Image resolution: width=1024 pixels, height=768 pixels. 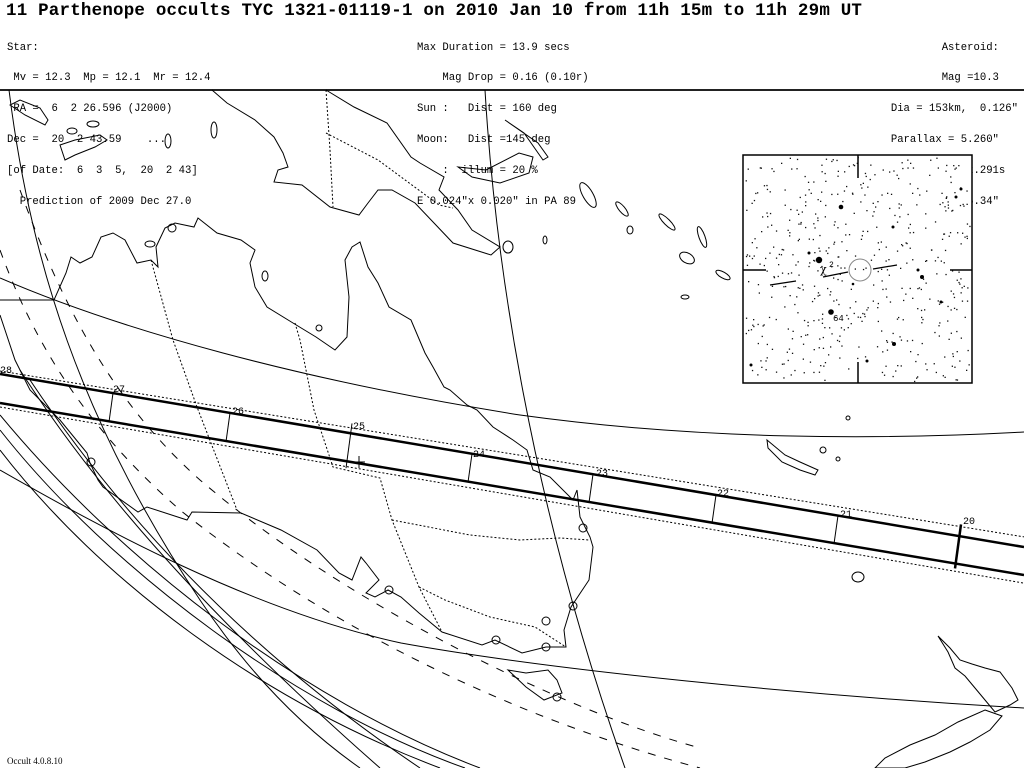 I want to click on coastline-tasmania, so click(x=534, y=685).